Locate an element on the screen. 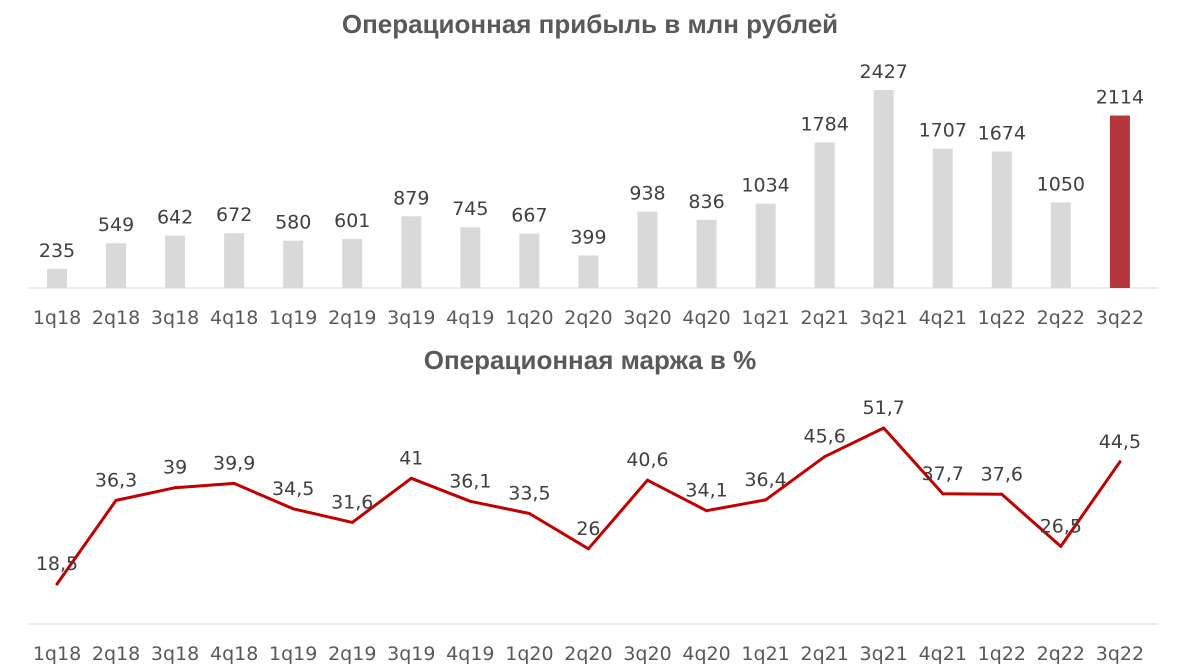  margin-tick-4q18: 4q18 is located at coordinates (234, 654).